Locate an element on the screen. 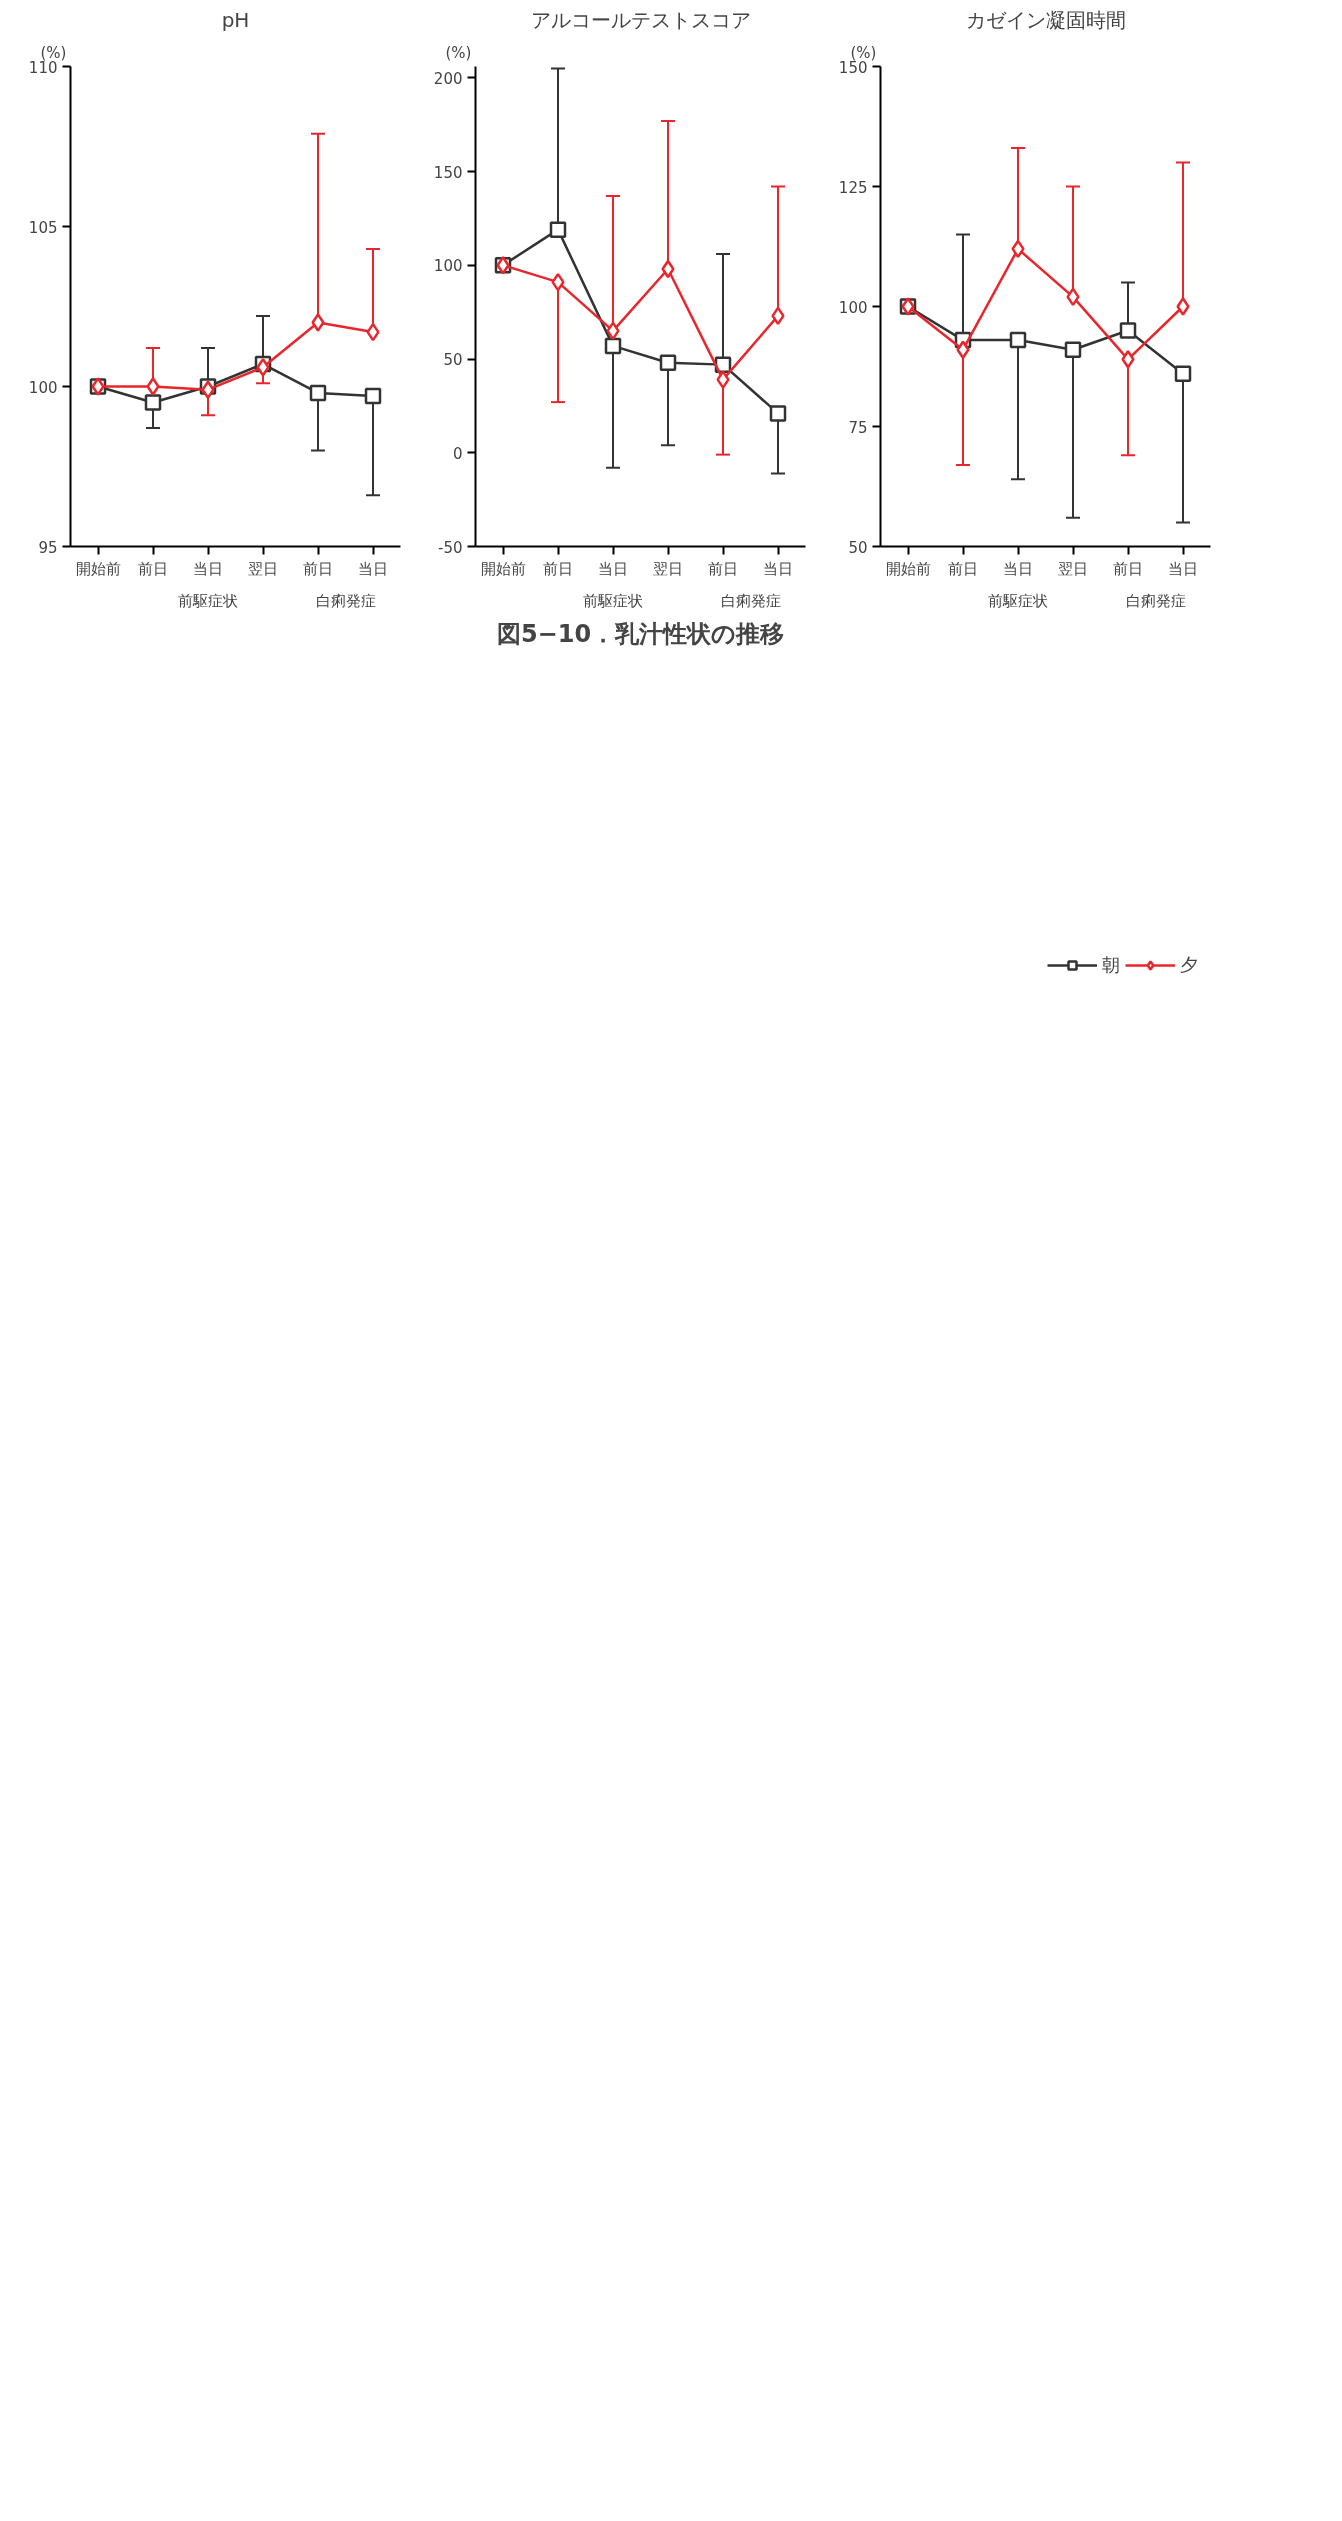 The image size is (1342, 2521). y-tick-label: 75 is located at coordinates (858, 427).